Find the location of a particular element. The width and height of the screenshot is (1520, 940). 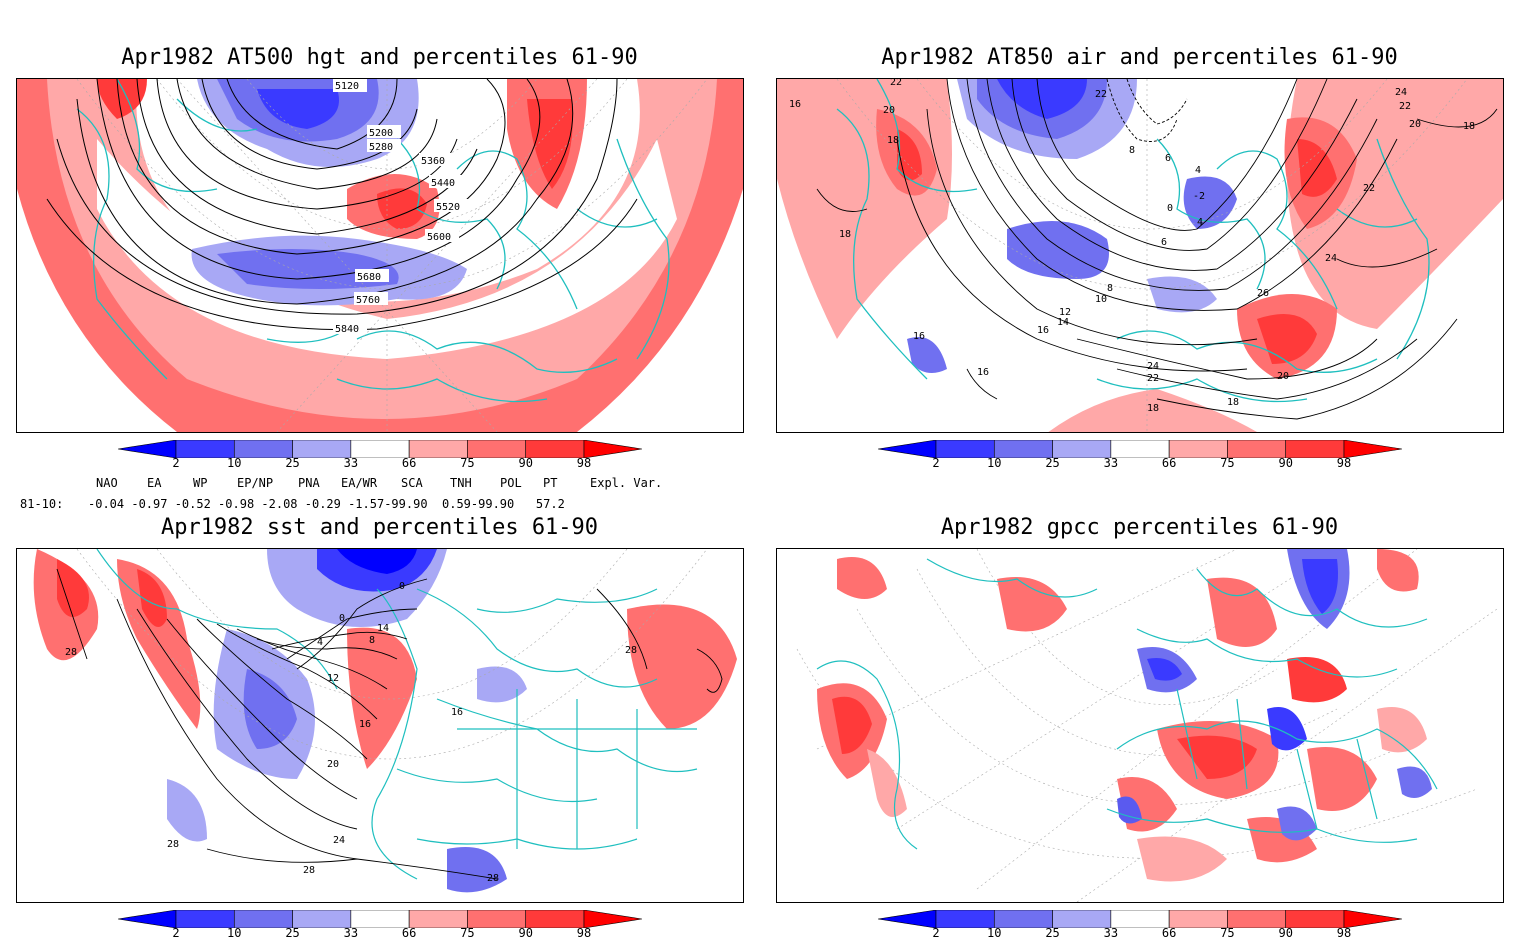

precip-warm-anomalies is located at coordinates (1122, 715).